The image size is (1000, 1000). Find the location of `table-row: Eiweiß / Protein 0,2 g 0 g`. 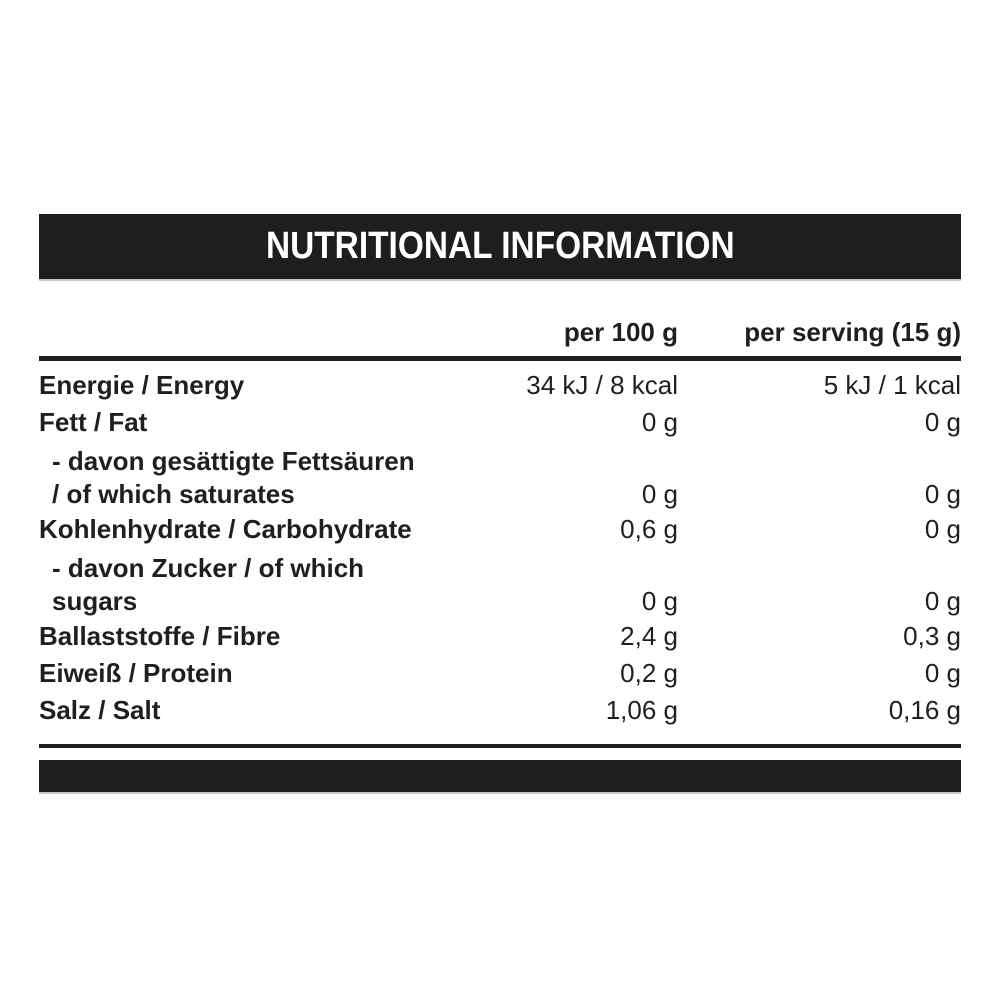

table-row: Eiweiß / Protein 0,2 g 0 g is located at coordinates (500, 673).